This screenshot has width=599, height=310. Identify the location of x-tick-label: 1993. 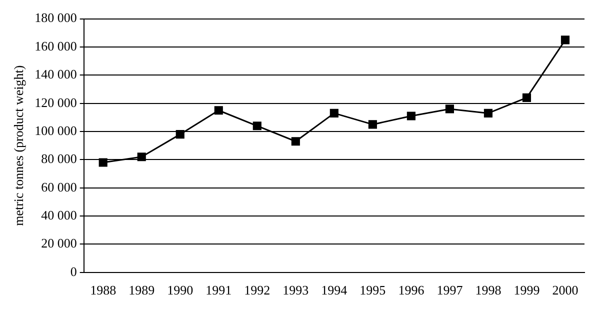
(295, 290).